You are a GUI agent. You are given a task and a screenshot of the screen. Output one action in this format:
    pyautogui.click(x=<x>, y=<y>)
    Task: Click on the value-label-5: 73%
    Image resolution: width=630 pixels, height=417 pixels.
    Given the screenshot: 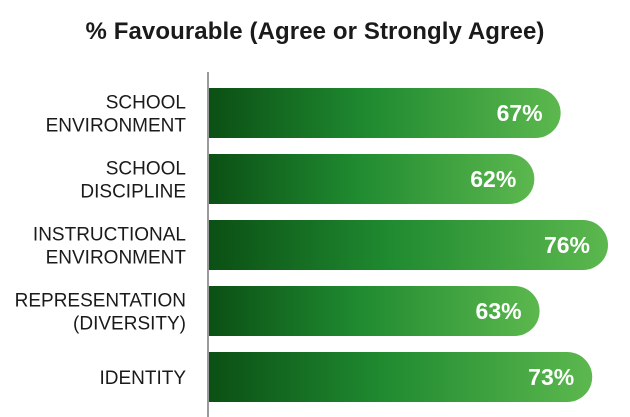 What is the action you would take?
    pyautogui.click(x=551, y=377)
    